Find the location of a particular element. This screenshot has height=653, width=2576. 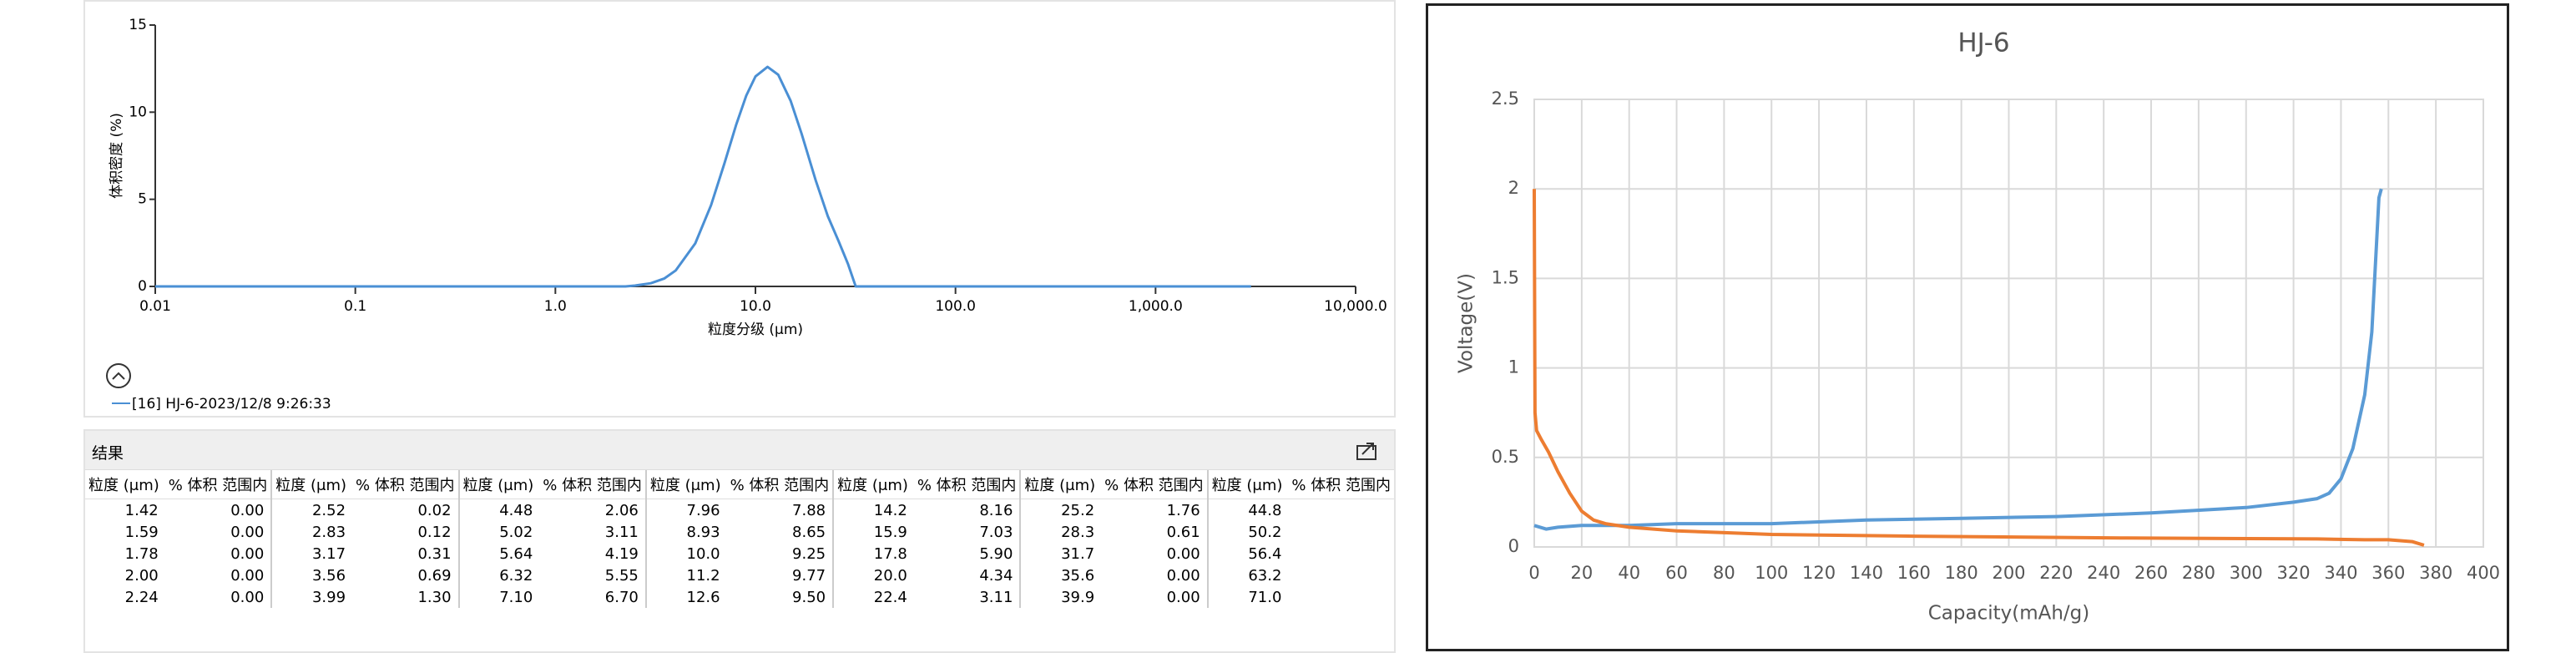

y-axis-label: Voltage(V) is located at coordinates (1466, 323).